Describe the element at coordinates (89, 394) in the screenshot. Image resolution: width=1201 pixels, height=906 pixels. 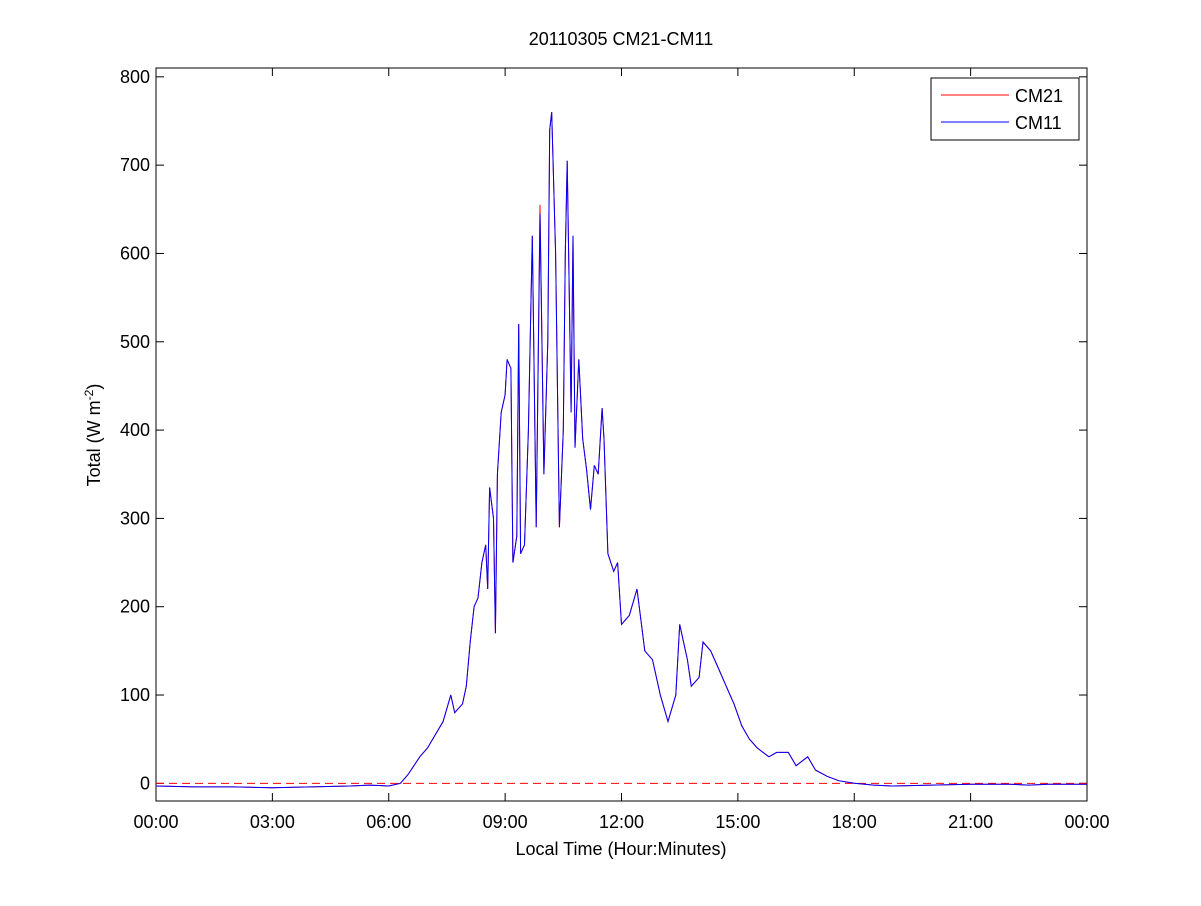
I see `y-label-sup: -2` at that location.